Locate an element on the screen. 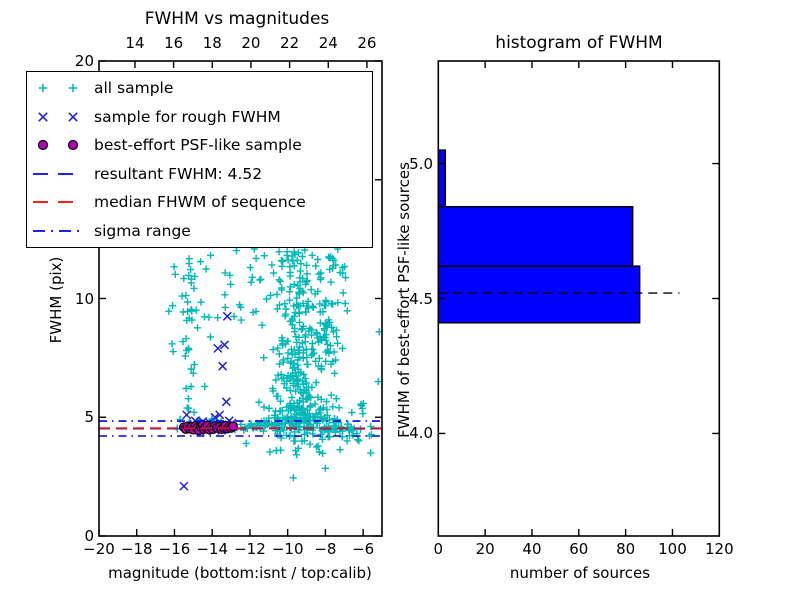  right-plot-xlabel: number of sources is located at coordinates (580, 573).